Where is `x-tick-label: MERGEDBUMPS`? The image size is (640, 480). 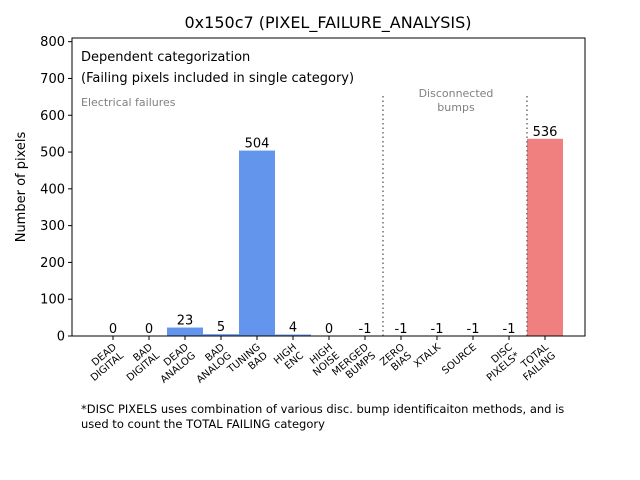 x-tick-label: MERGEDBUMPS is located at coordinates (354, 364).